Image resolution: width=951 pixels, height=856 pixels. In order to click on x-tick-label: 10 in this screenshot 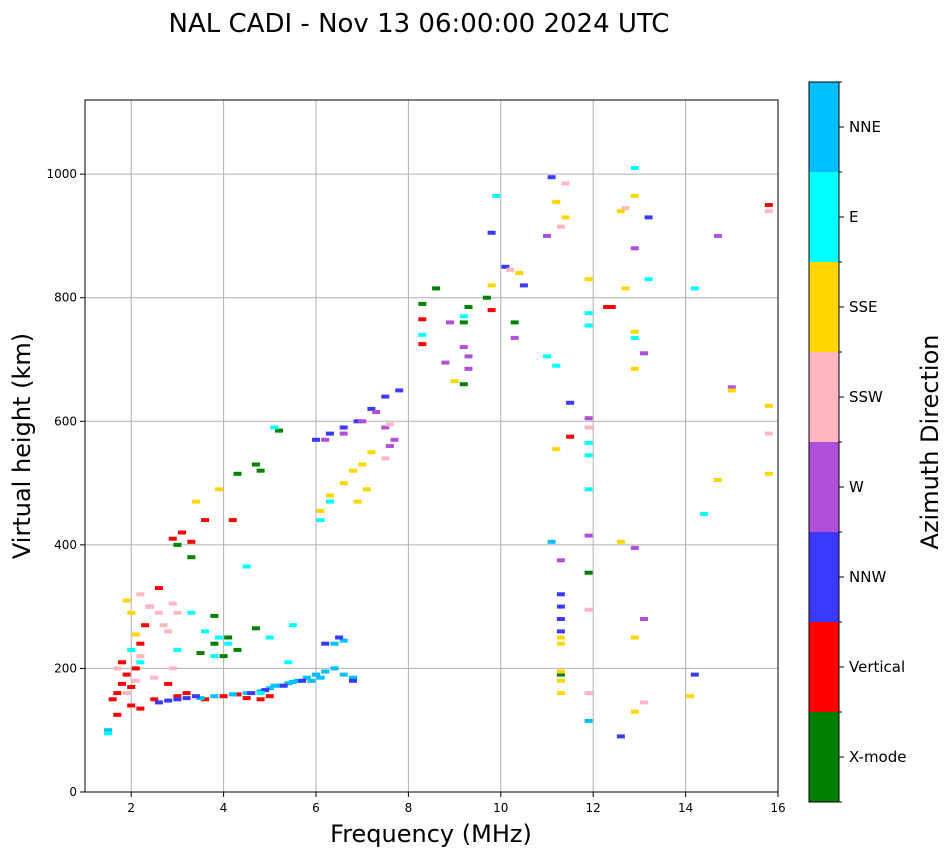, I will do `click(500, 808)`.